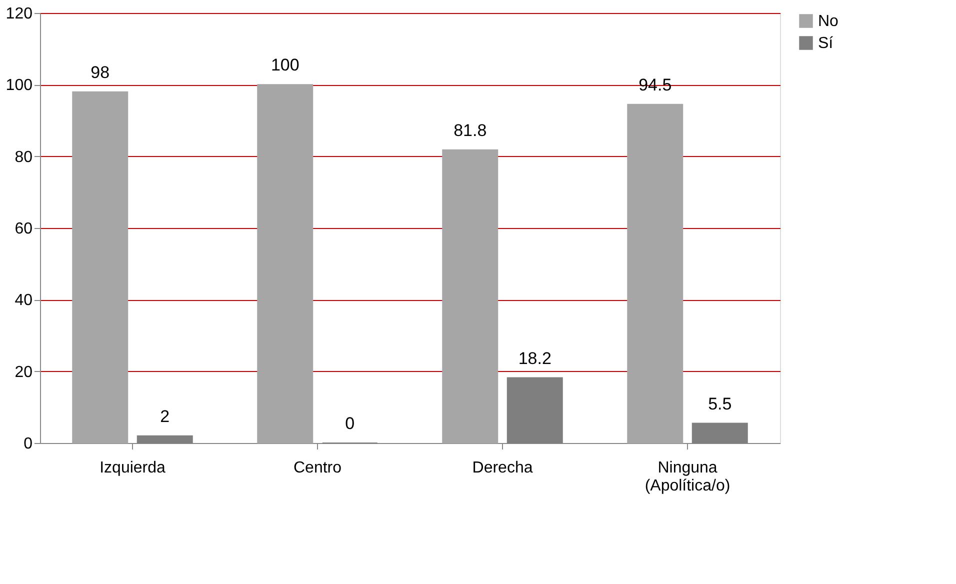 The image size is (956, 584). I want to click on data-label: 18.2, so click(535, 358).